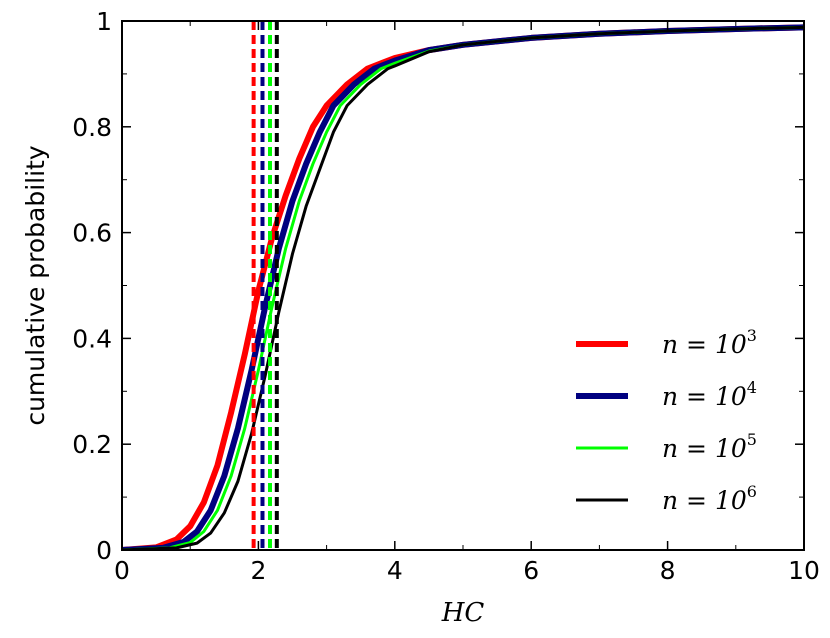 The height and width of the screenshot is (638, 830). I want to click on legend-label: n = 106, so click(709, 498).